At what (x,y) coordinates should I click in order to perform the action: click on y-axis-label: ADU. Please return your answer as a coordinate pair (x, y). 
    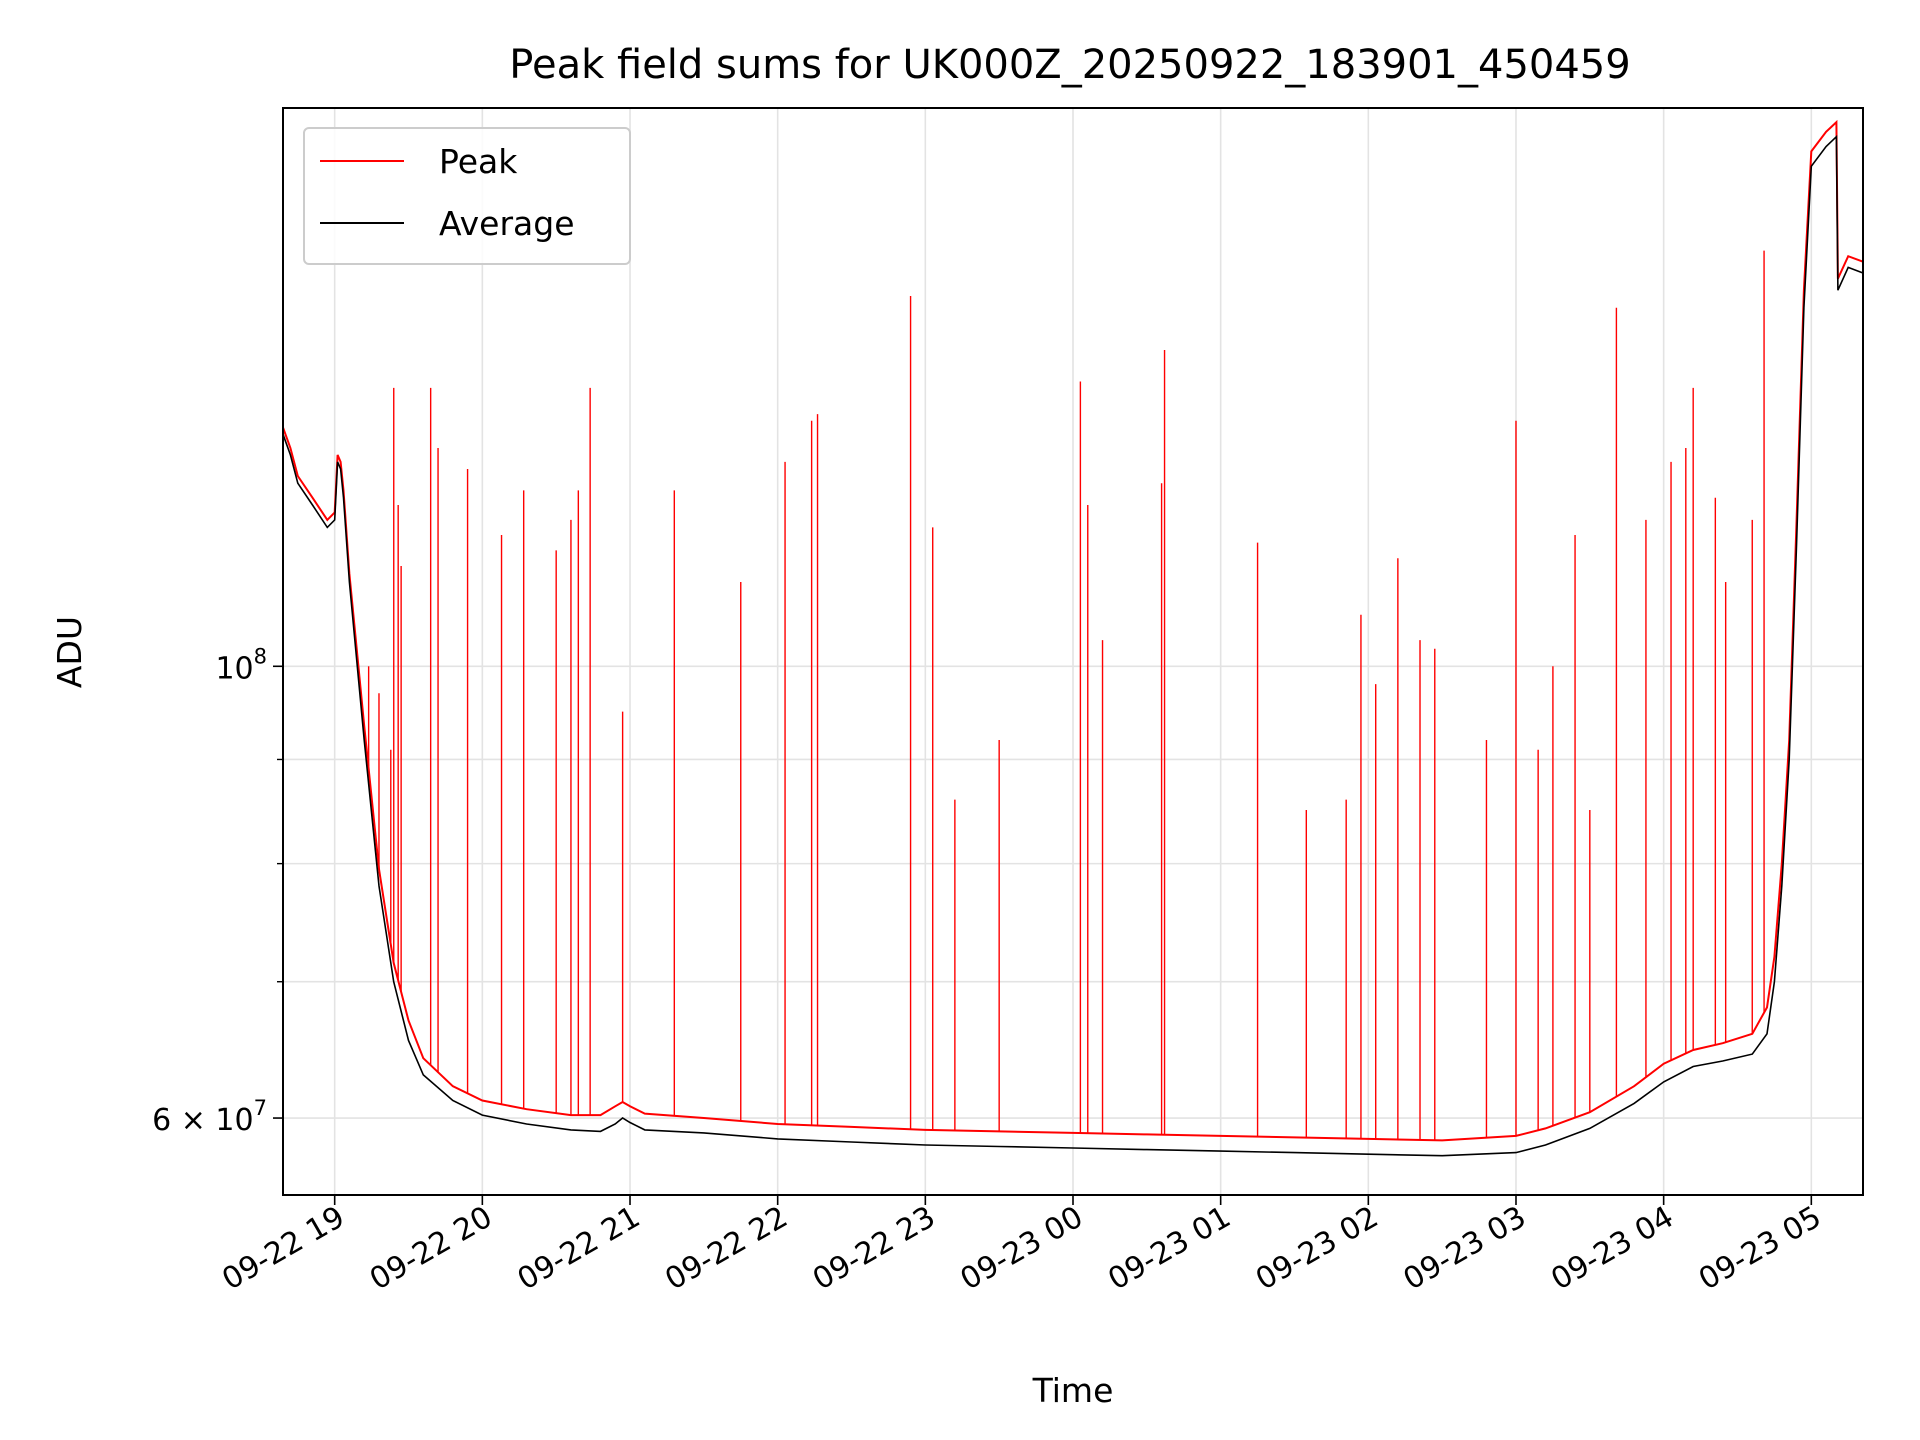
    Looking at the image, I should click on (69, 652).